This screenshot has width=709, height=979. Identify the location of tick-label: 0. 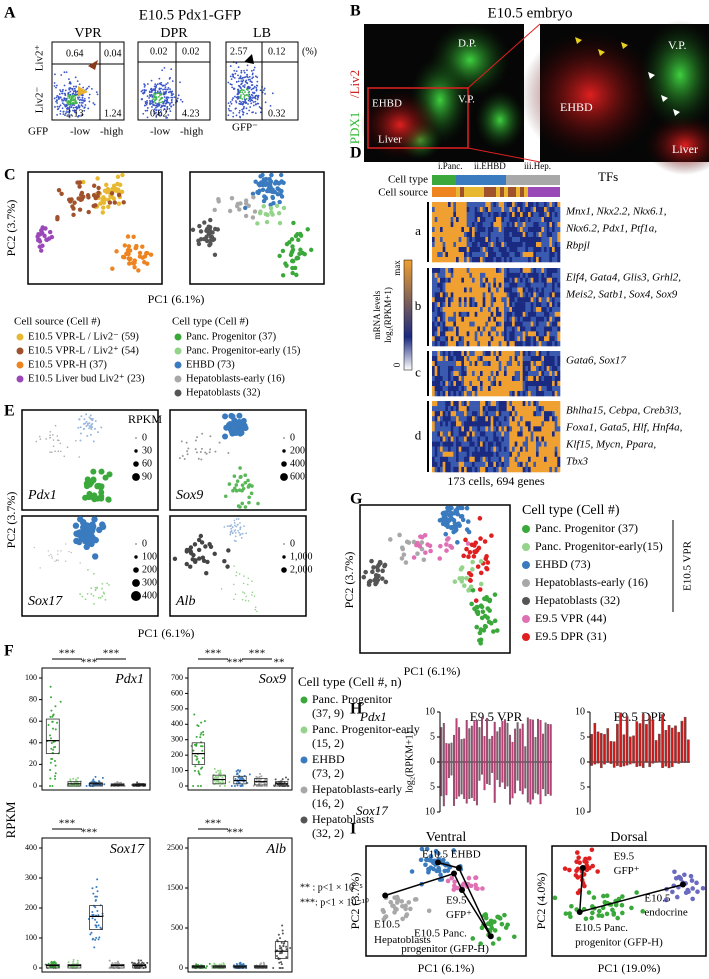
(35, 967).